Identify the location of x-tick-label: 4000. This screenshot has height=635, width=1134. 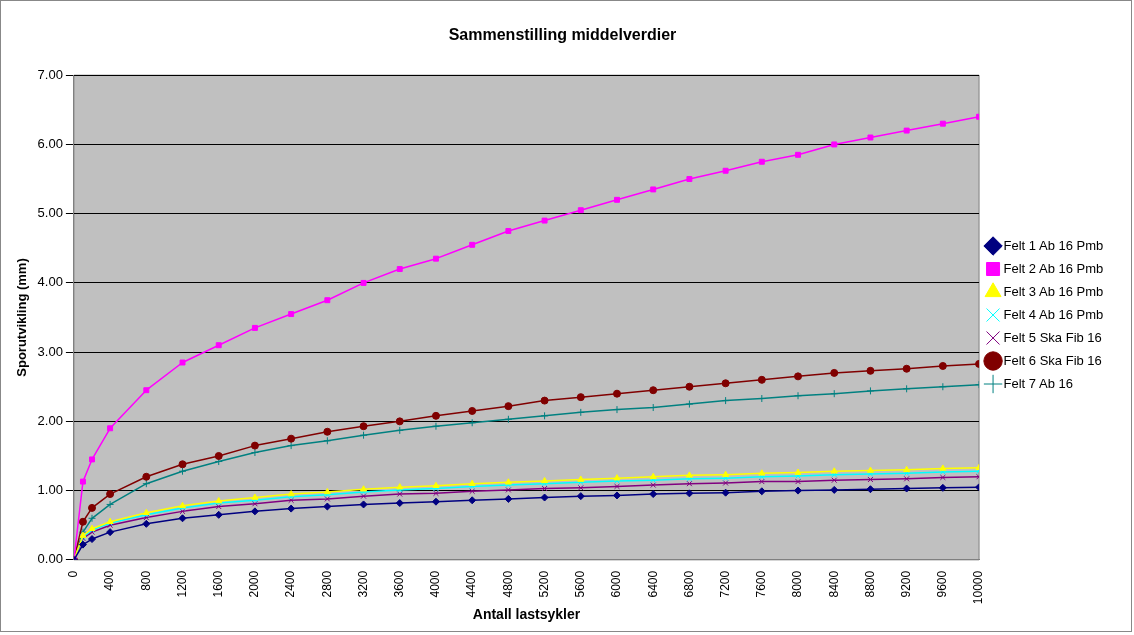
(435, 584).